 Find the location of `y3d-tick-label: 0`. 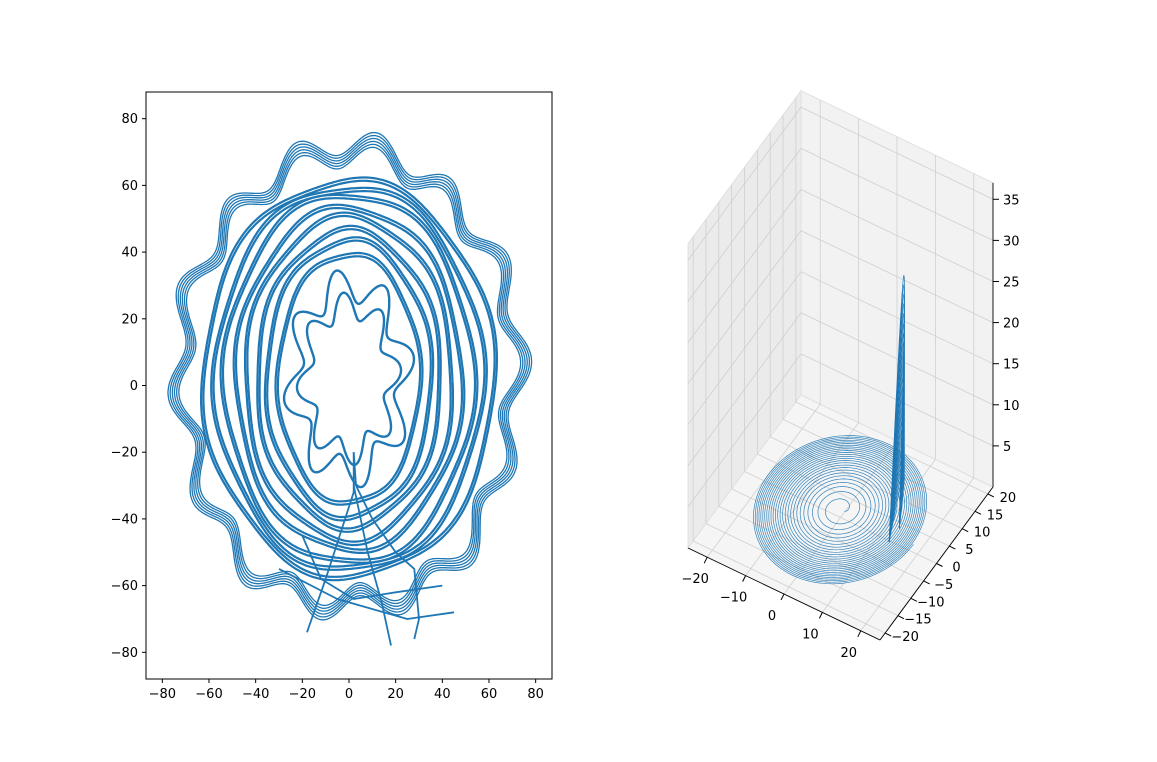

y3d-tick-label: 0 is located at coordinates (956, 568).